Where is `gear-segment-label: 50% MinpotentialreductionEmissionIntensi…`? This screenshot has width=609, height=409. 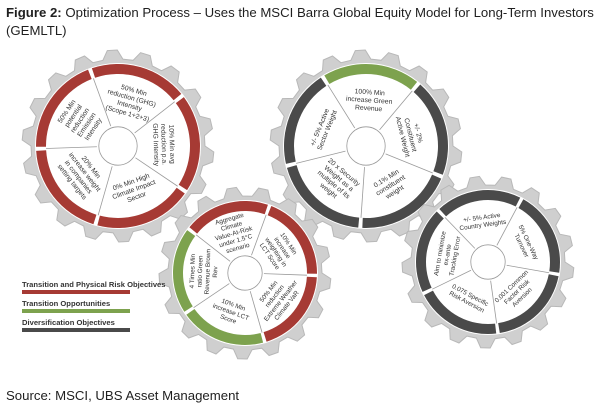 gear-segment-label: 50% MinpotentialreductionEmissionIntensi… is located at coordinates (80, 120).